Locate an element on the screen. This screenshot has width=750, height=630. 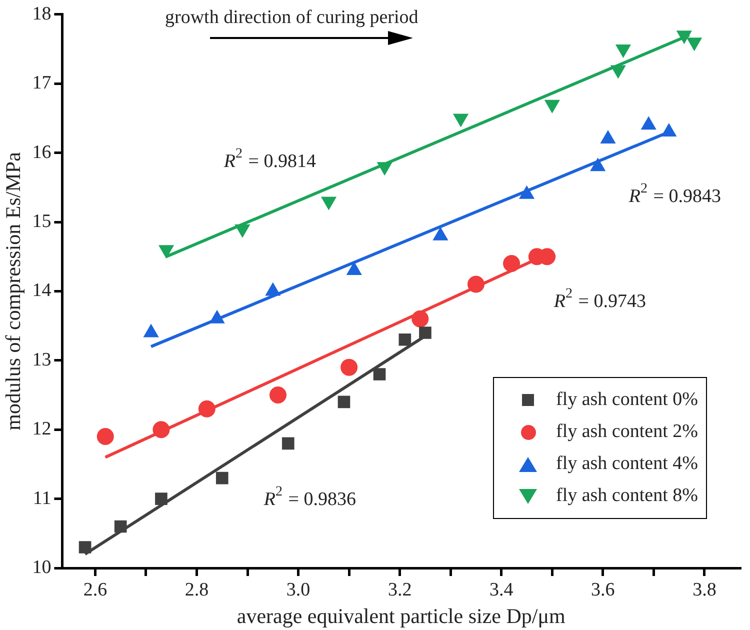
y-tick-label: 14 is located at coordinates (42, 291).